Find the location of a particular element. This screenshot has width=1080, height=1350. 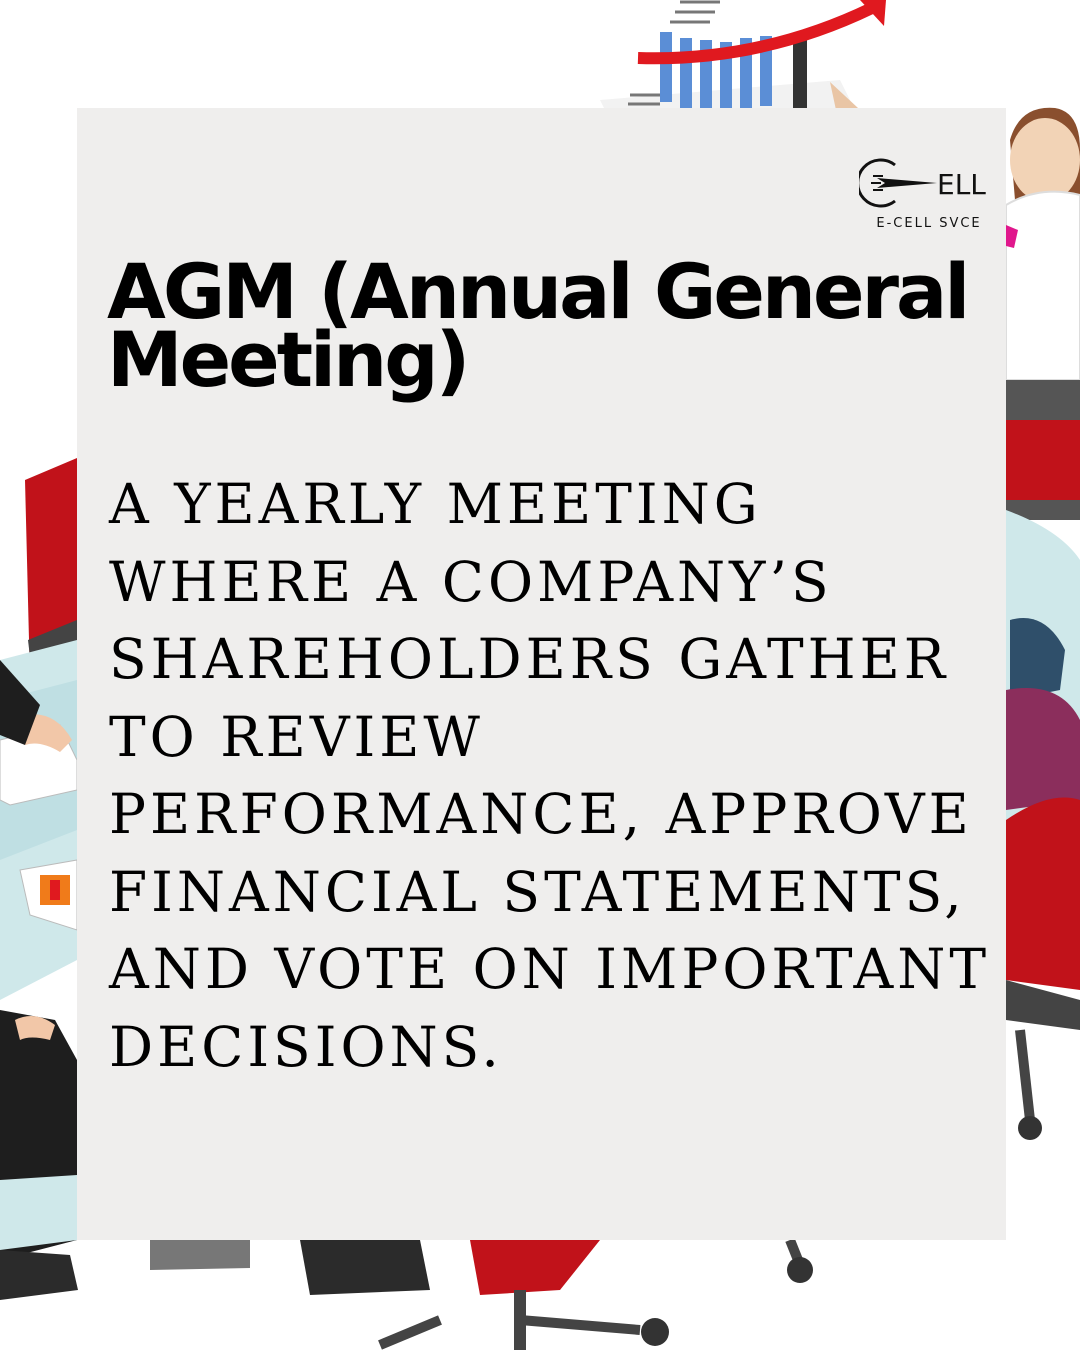

e-cell-logo: ELL E-CELL SVCE is located at coordinates (927, 197).